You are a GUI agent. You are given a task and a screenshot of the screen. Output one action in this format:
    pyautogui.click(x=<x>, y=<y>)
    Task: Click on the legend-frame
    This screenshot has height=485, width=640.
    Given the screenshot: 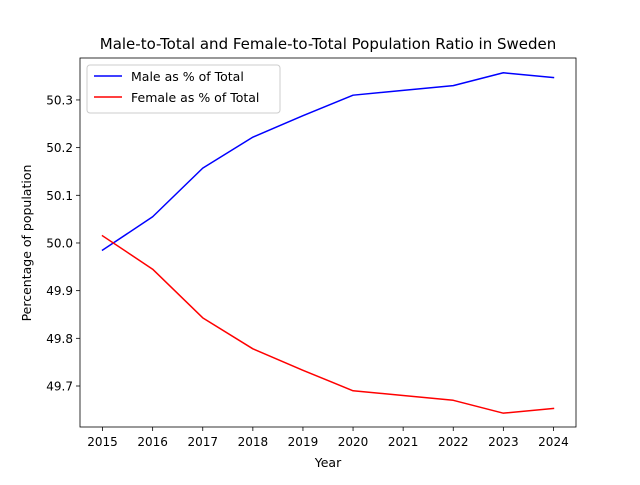 What is the action you would take?
    pyautogui.click(x=183, y=89)
    